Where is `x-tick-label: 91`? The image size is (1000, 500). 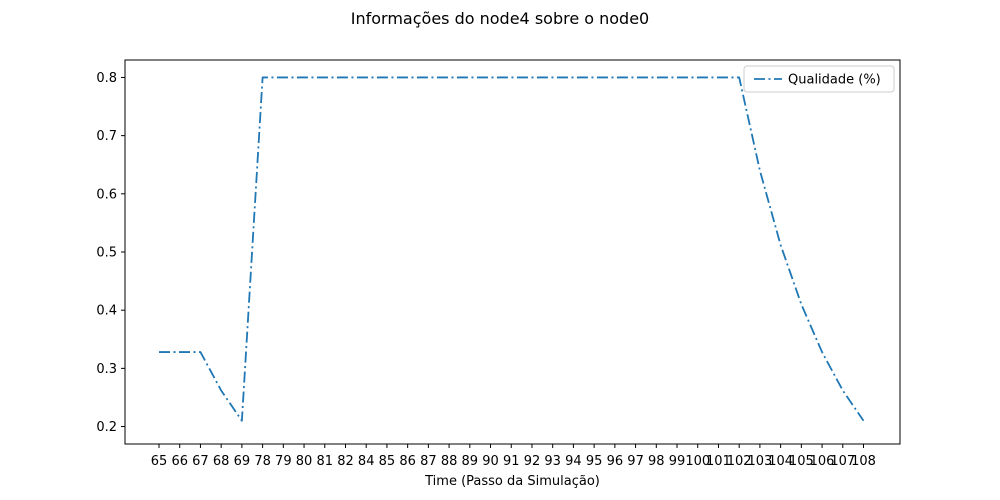 x-tick-label: 91 is located at coordinates (511, 461).